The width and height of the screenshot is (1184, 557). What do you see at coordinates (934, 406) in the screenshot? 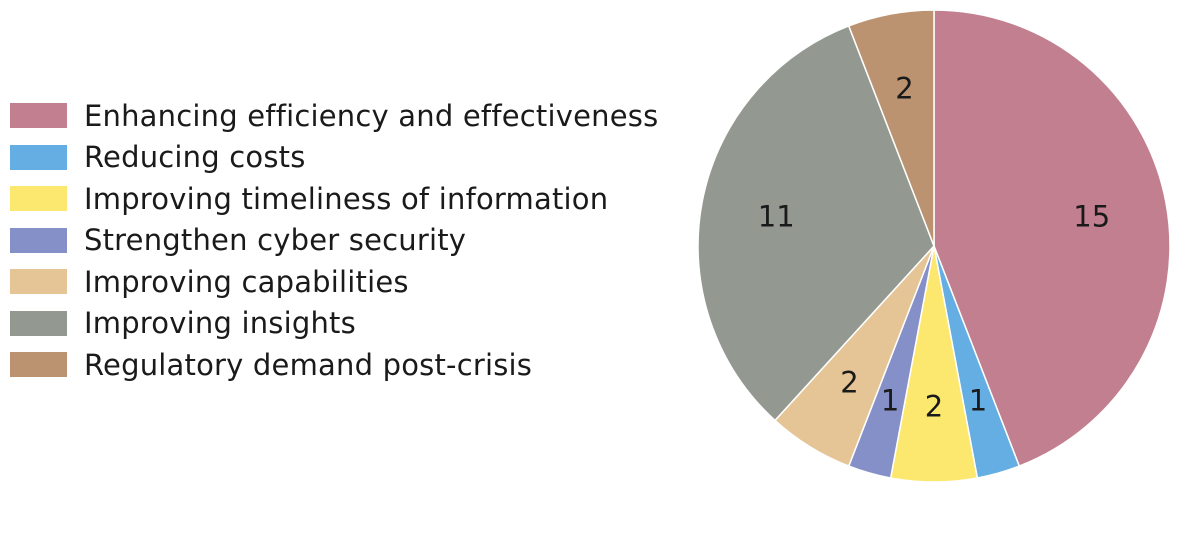
I see `slice-value-label-timeliness: 2` at bounding box center [934, 406].